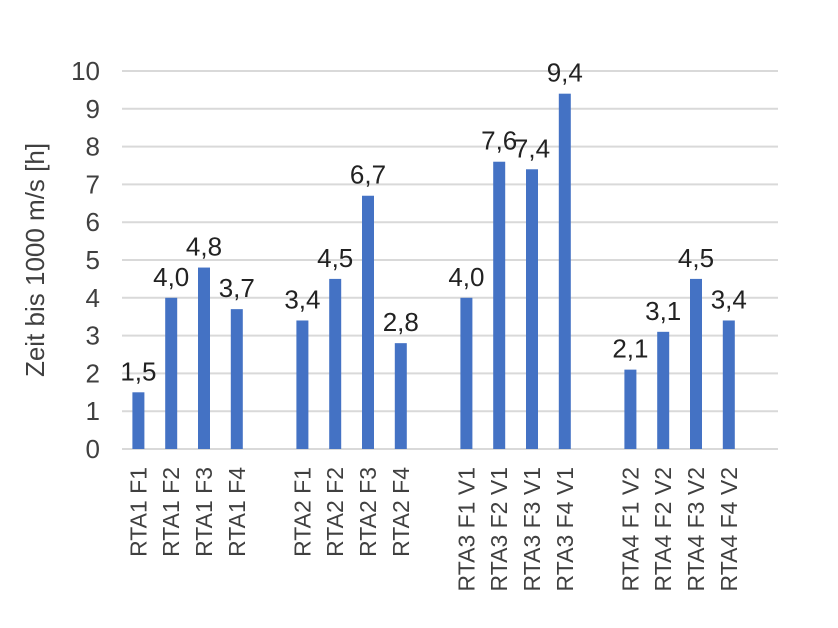  What do you see at coordinates (93, 184) in the screenshot?
I see `y-tick-label: 7` at bounding box center [93, 184].